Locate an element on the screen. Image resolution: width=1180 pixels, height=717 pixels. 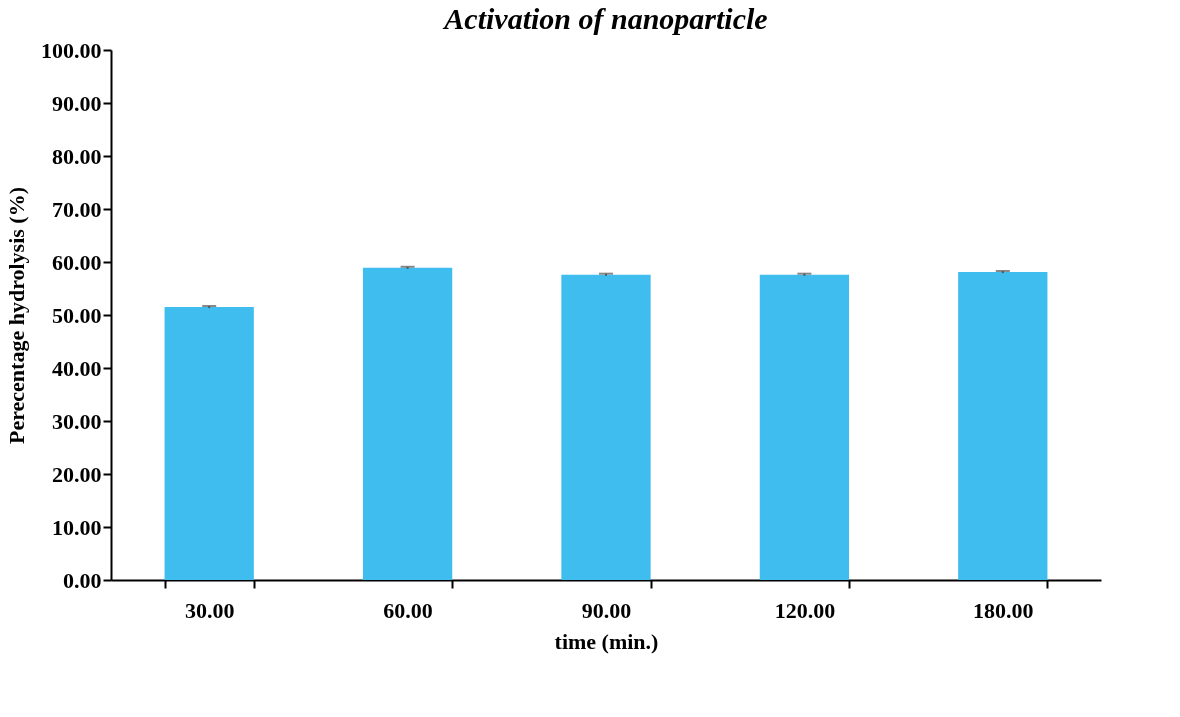
y-tick-label: 60.00 is located at coordinates (77, 262).